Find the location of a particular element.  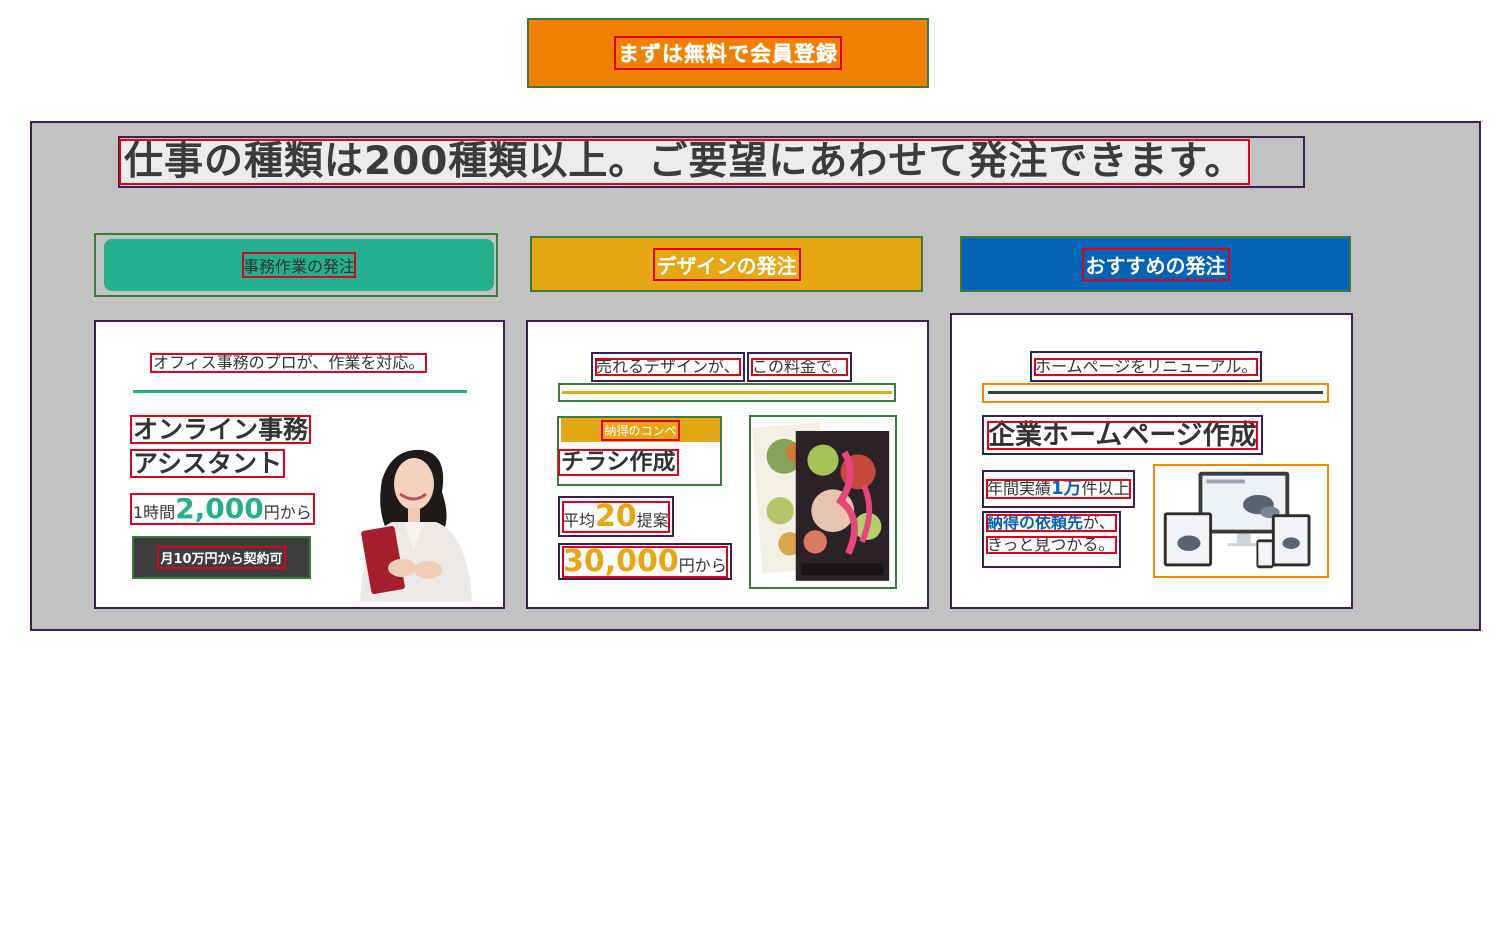

design-average-prefix: 平均 is located at coordinates (579, 520).